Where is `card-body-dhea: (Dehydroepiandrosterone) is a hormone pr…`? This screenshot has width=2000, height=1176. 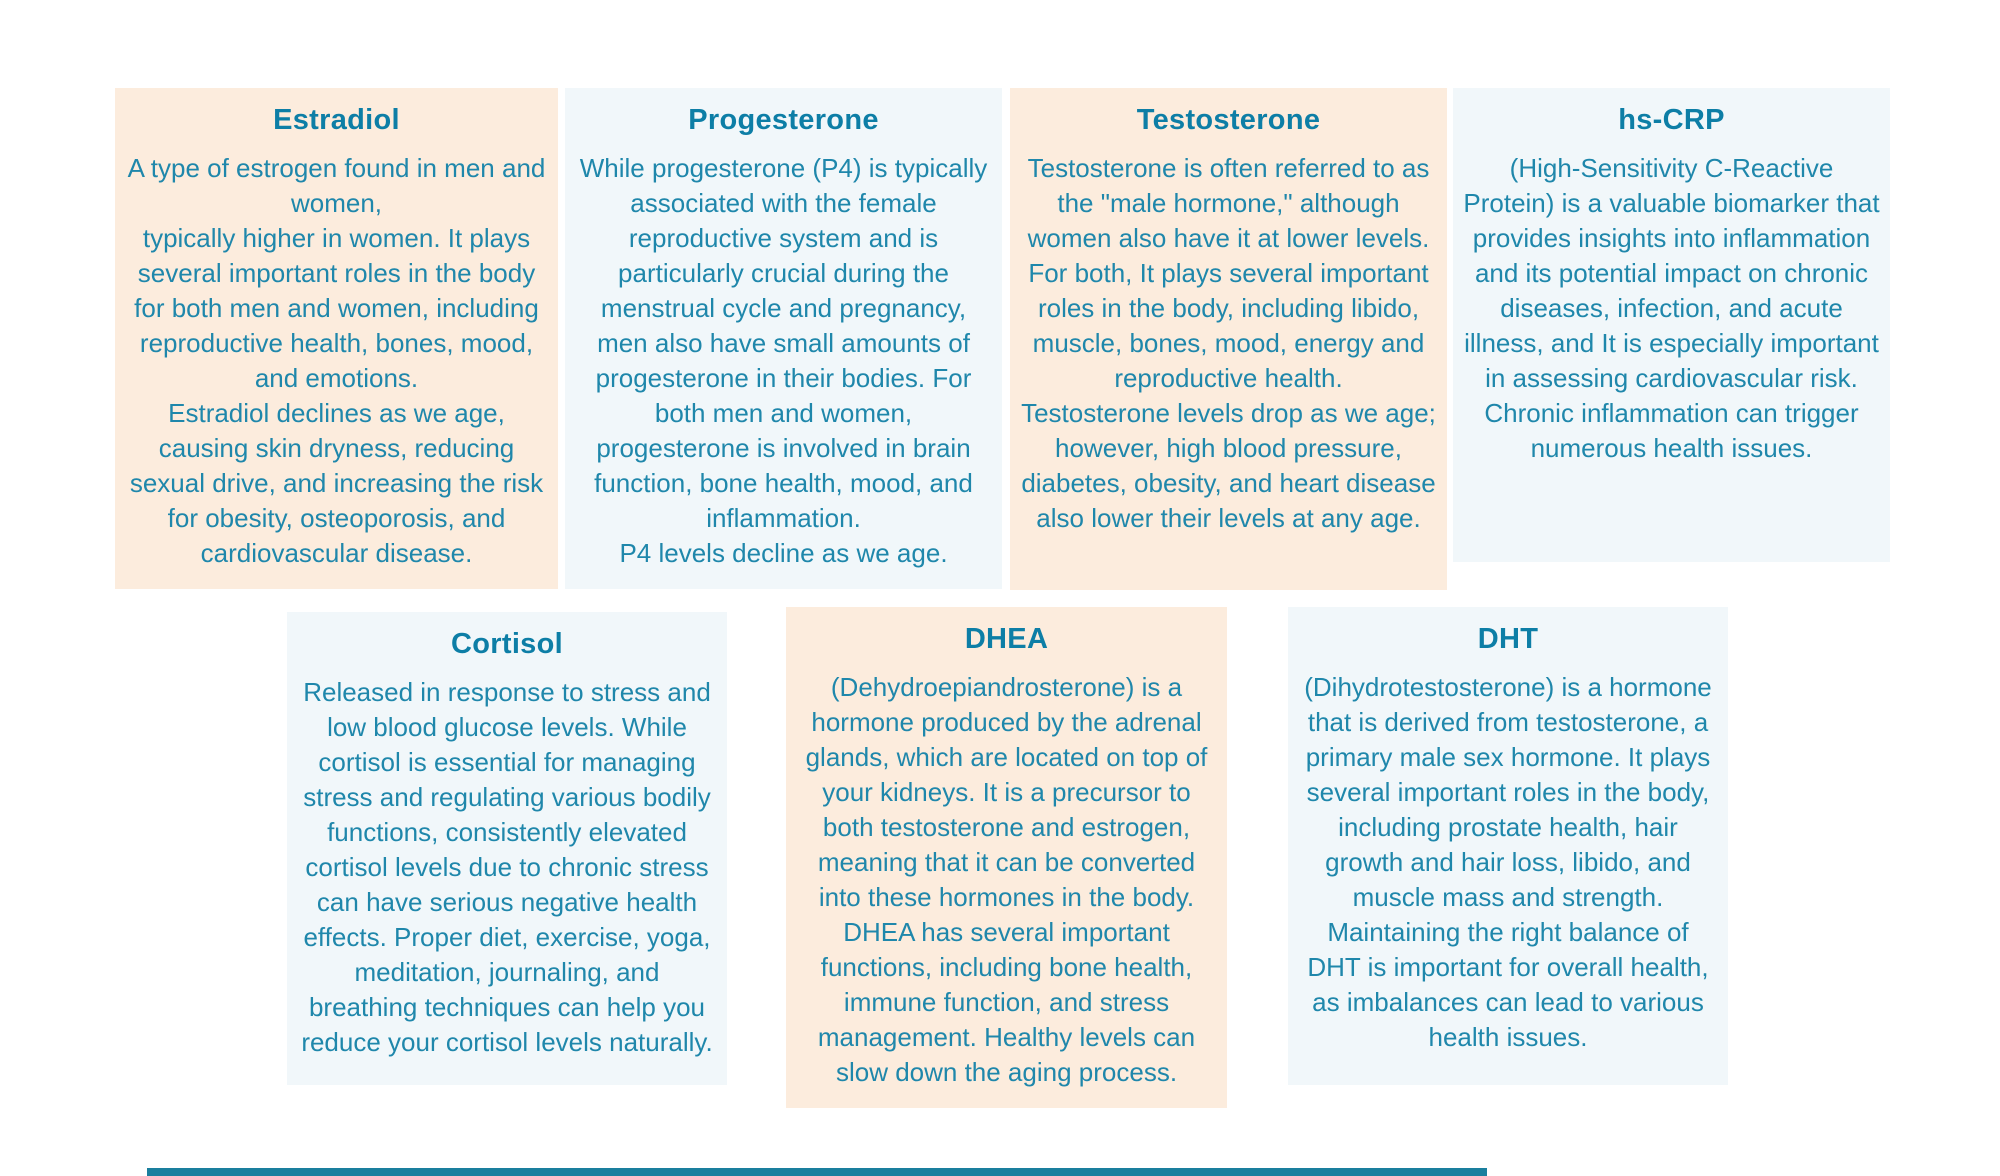
card-body-dhea: (Dehydroepiandrosterone) is a hormone pr… is located at coordinates (1006, 879).